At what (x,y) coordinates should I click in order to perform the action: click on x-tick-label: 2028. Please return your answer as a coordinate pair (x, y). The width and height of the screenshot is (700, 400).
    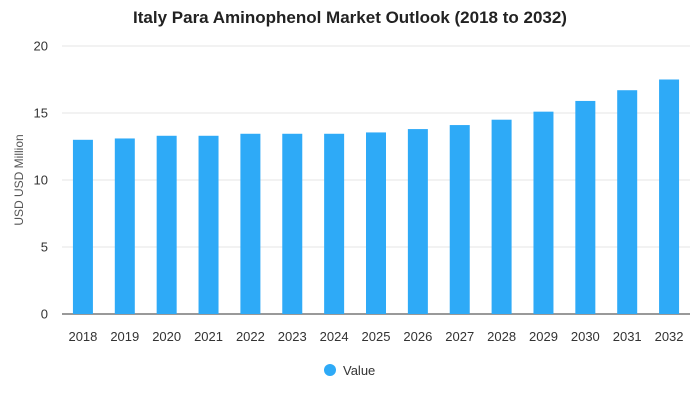
    Looking at the image, I should click on (501, 336).